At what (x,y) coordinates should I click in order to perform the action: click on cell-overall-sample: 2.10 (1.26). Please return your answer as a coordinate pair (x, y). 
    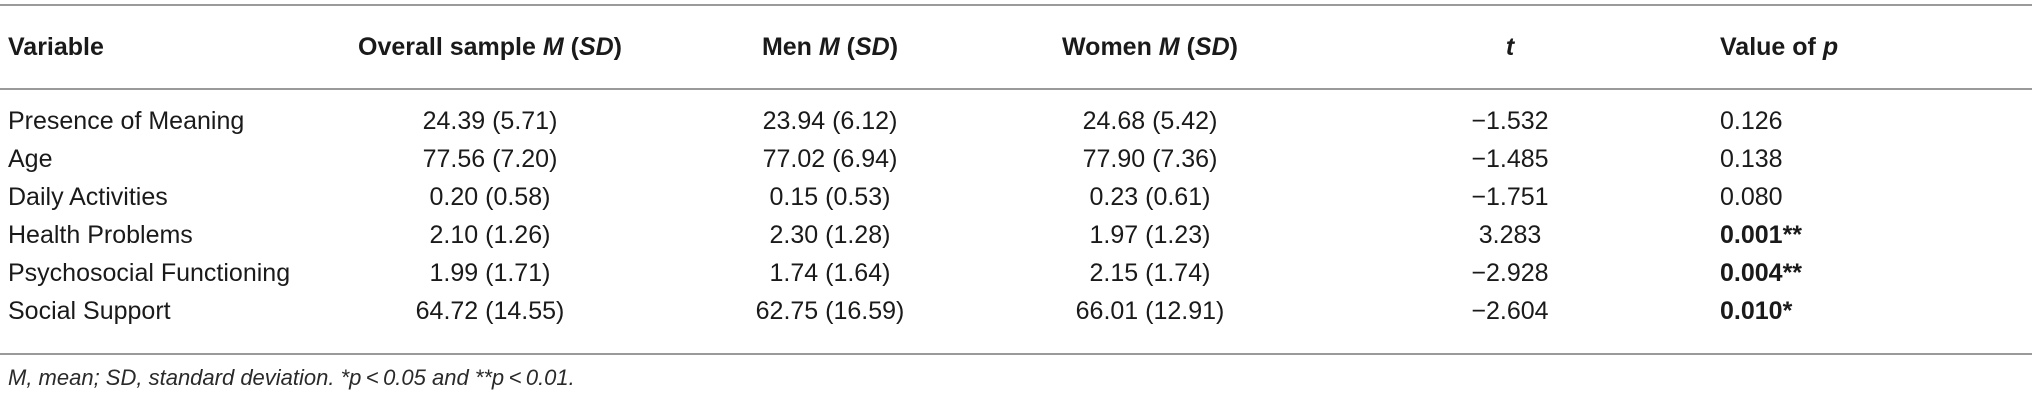
    Looking at the image, I should click on (490, 234).